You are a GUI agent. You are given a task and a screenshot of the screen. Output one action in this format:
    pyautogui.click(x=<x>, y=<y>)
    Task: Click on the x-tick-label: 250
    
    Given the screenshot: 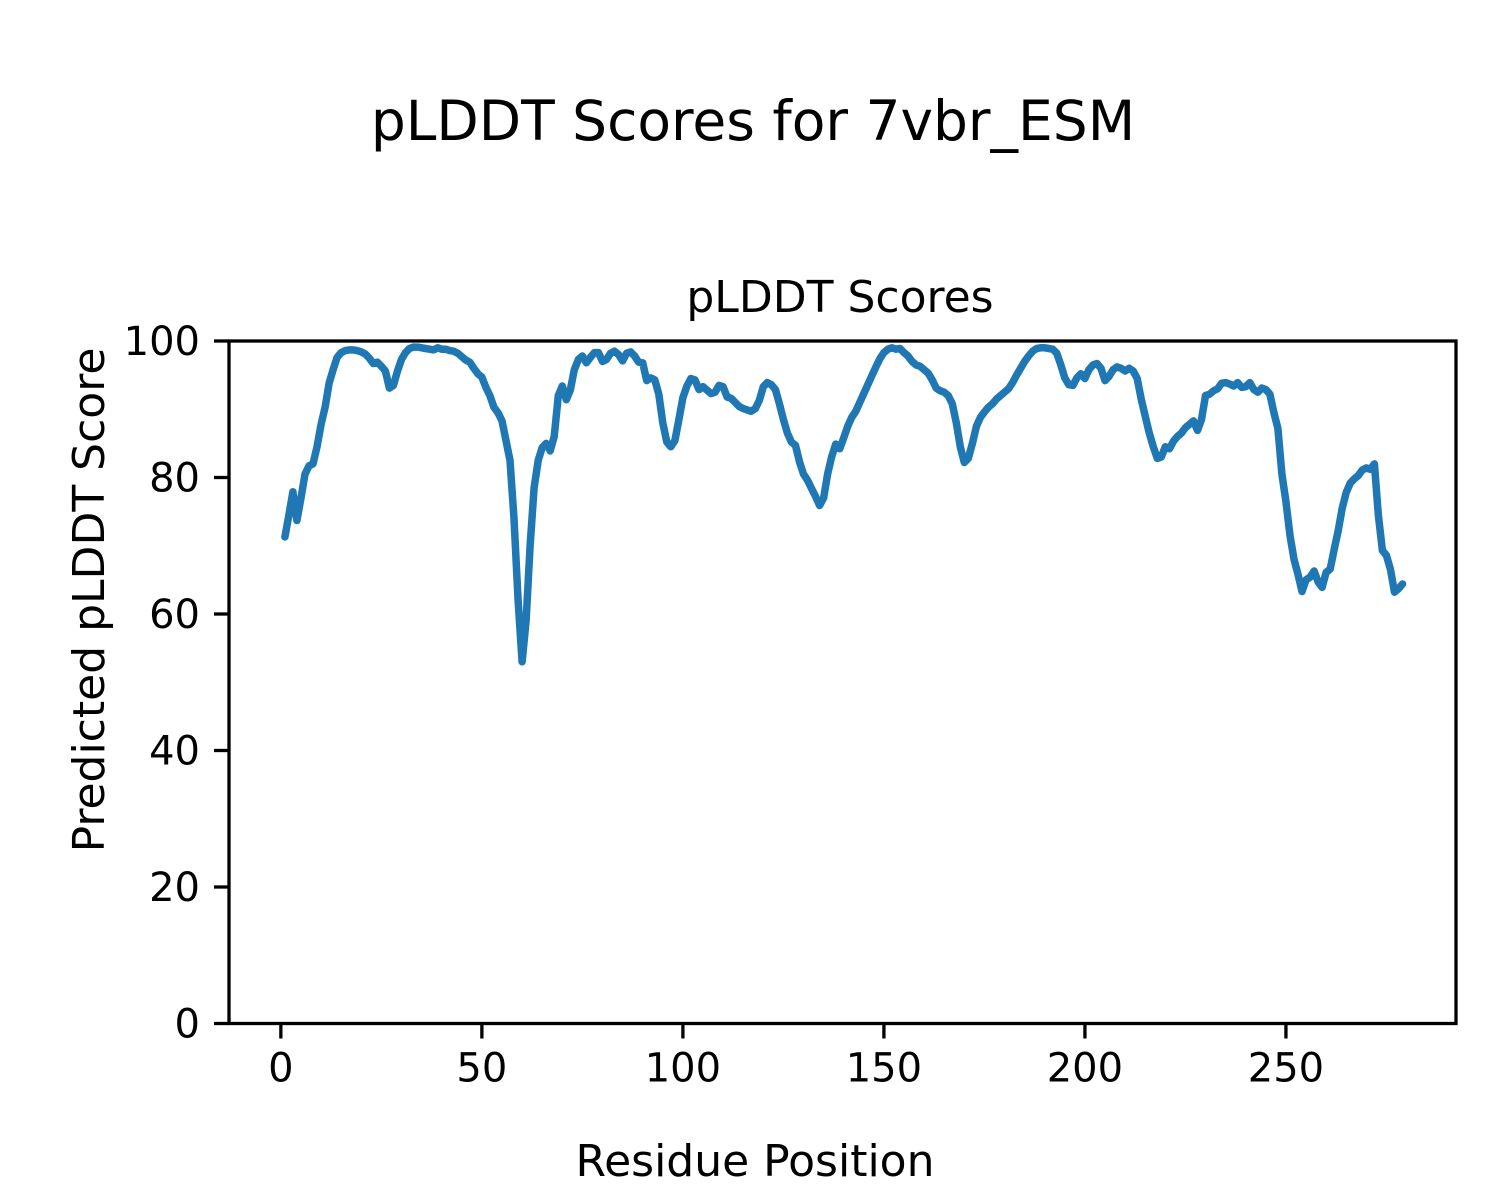 What is the action you would take?
    pyautogui.click(x=1286, y=1069)
    